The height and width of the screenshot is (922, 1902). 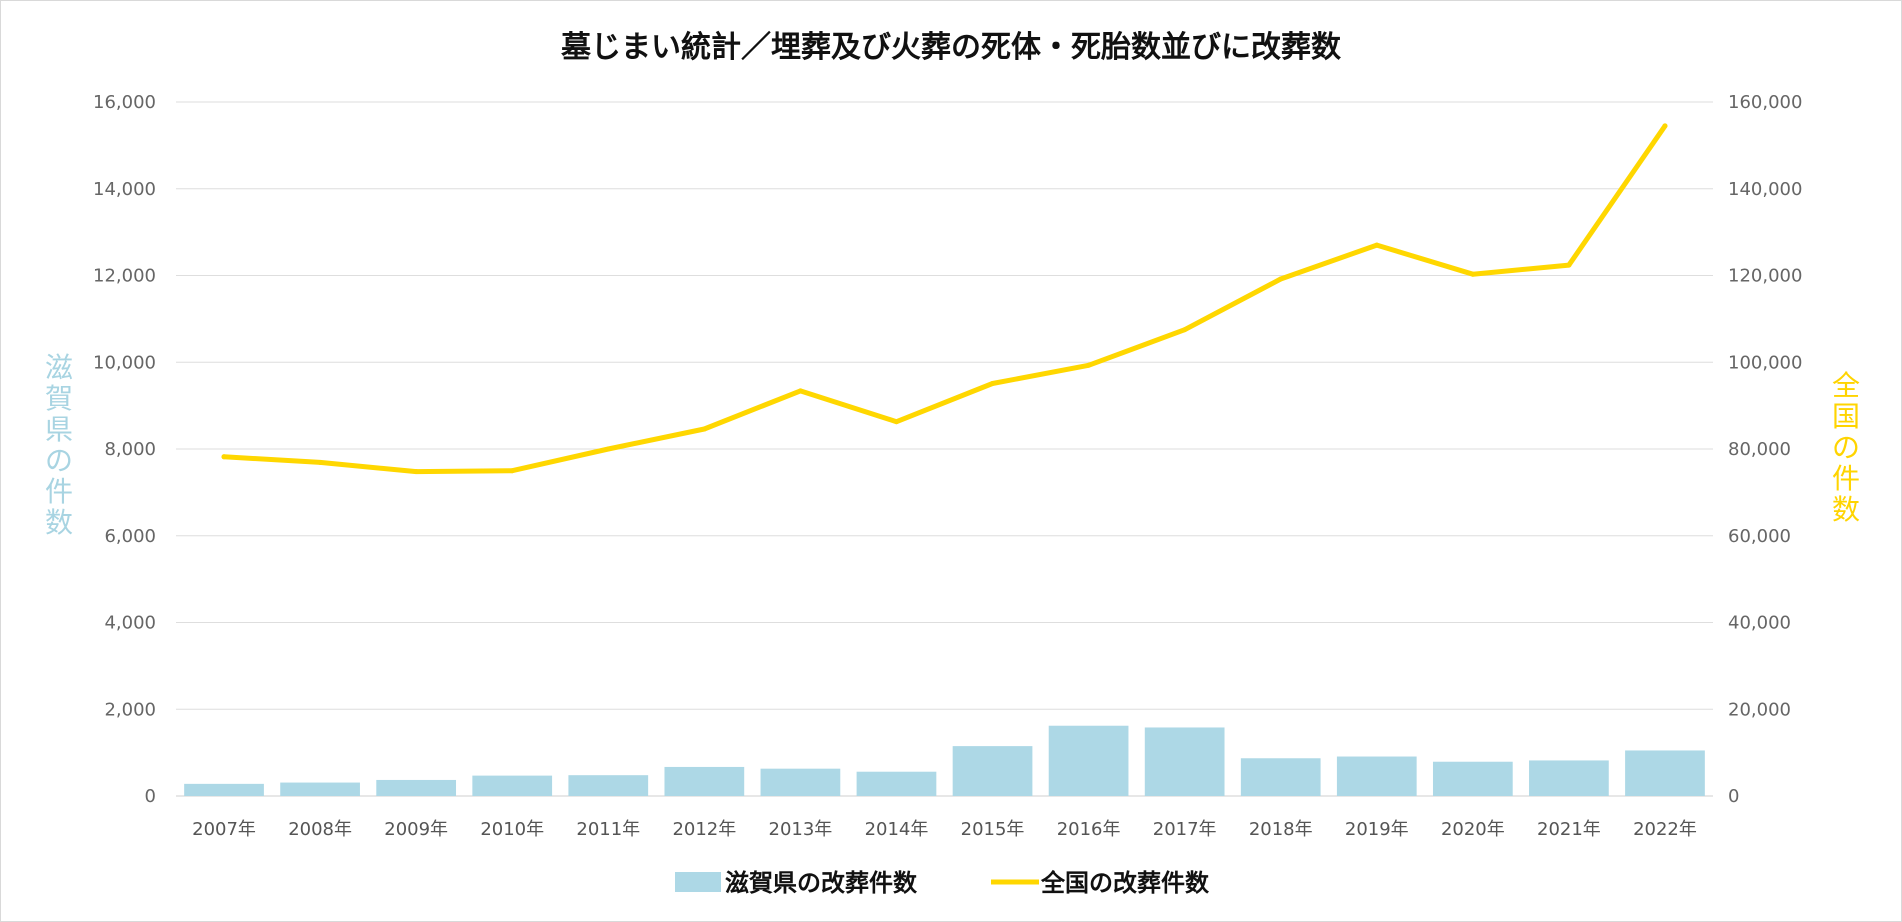 I want to click on chart-title: 墓じまい統計／埋葬及び火葬の死体・死胎数並びに改葬数, so click(x=951, y=47).